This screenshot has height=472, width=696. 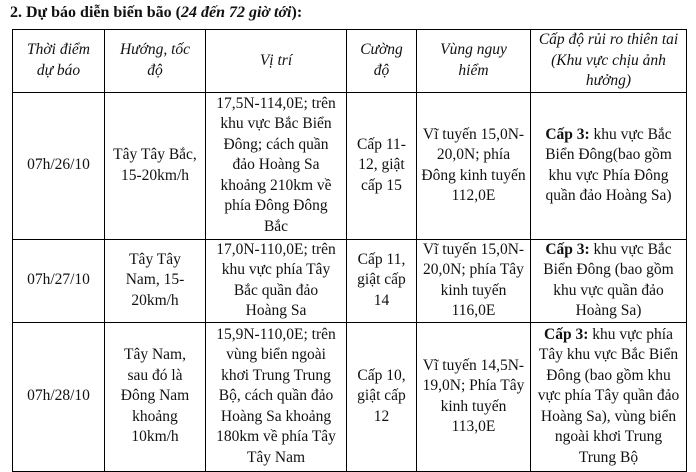 What do you see at coordinates (58, 280) in the screenshot?
I see `cell-time: 07h/27/10` at bounding box center [58, 280].